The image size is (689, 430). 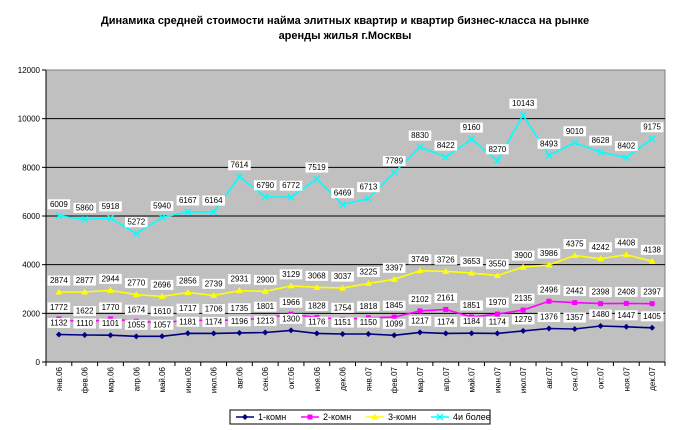 I want to click on x-tick-label: мар.07, so click(x=420, y=379).